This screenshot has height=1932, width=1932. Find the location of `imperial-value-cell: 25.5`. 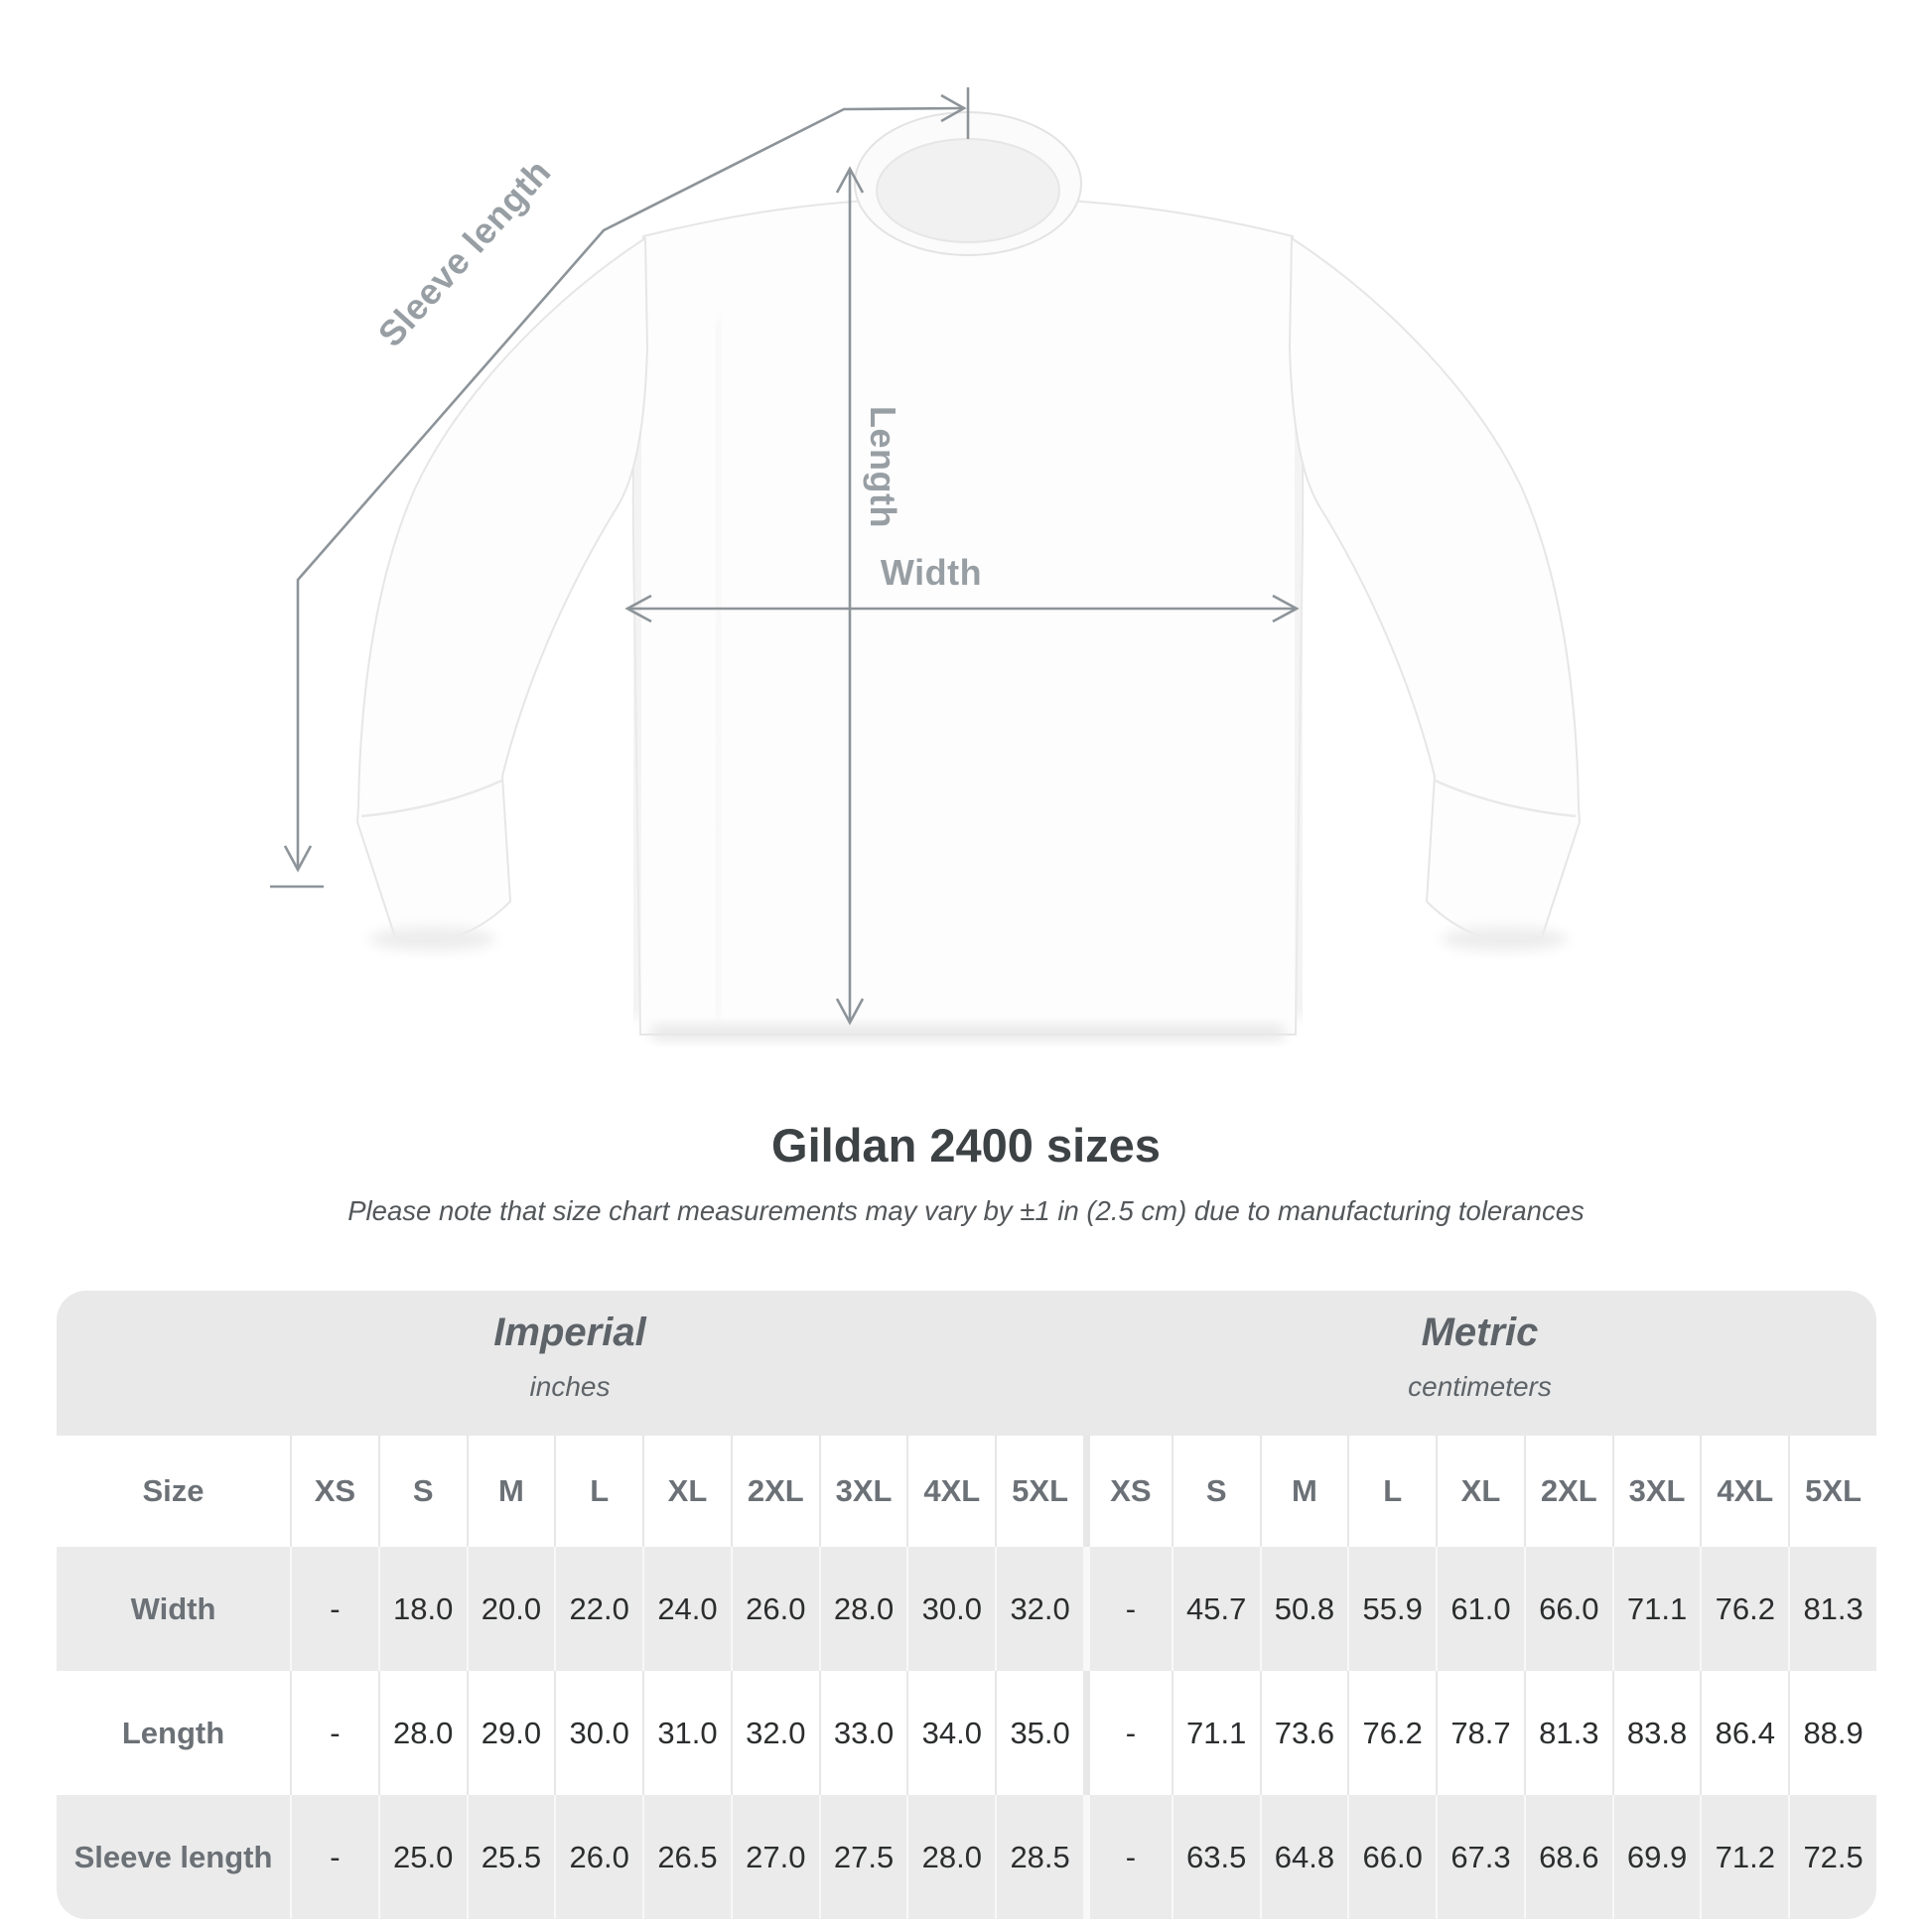

imperial-value-cell: 25.5 is located at coordinates (511, 1857).